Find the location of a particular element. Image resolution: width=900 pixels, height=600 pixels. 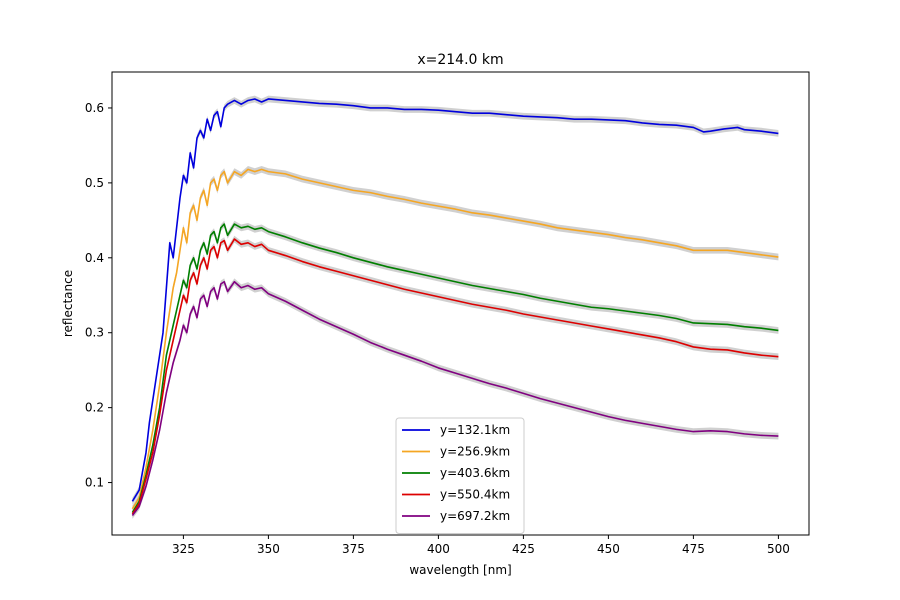

x-axis-label: wavelength [nm] is located at coordinates (460, 570).